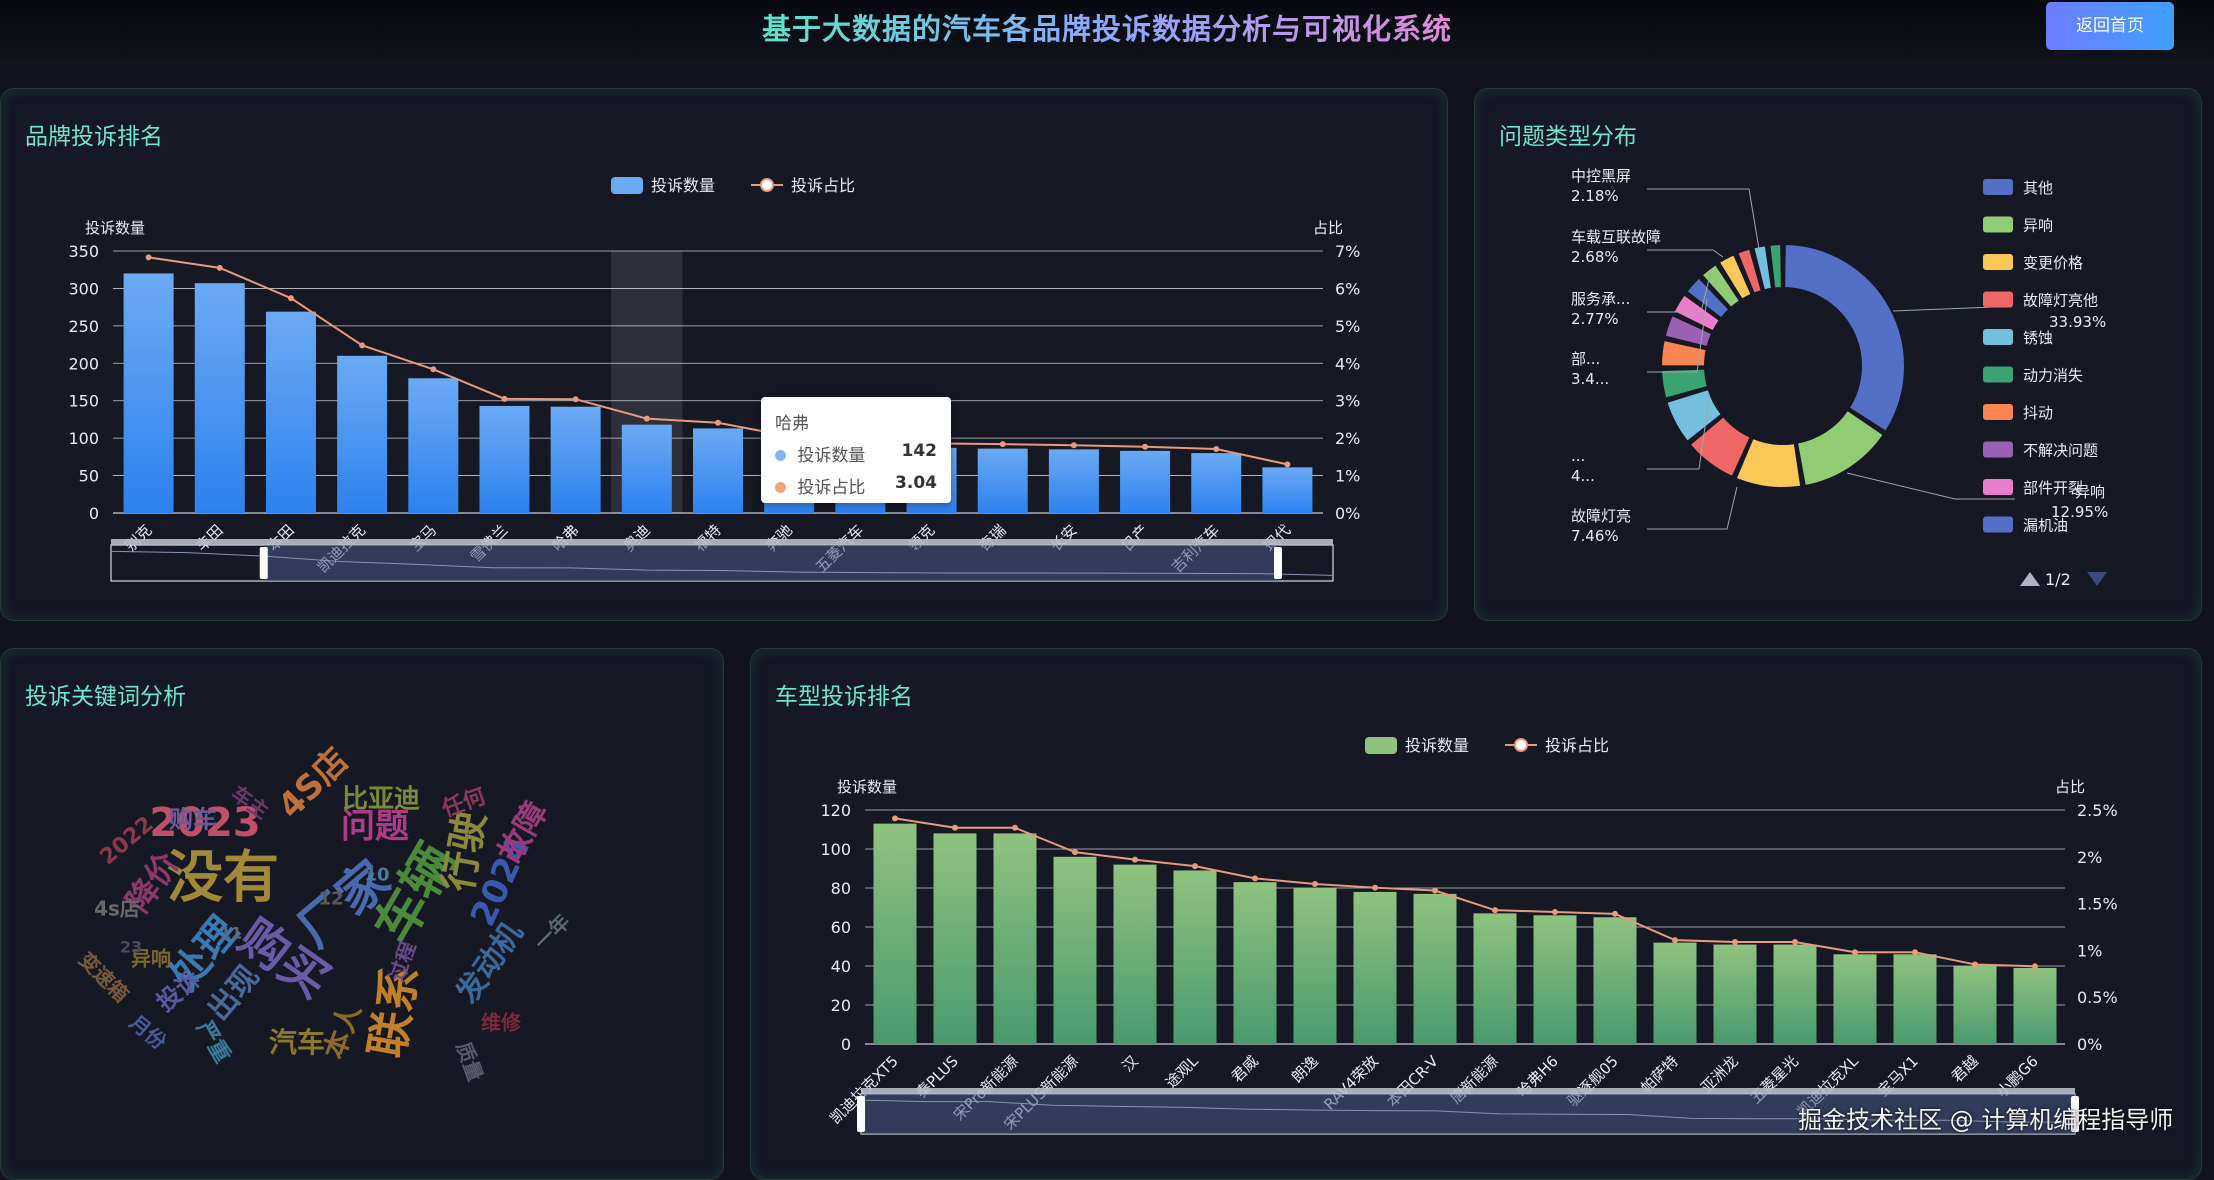 The width and height of the screenshot is (2214, 1180). I want to click on tooltip-row-name: 投诉占比, so click(831, 488).